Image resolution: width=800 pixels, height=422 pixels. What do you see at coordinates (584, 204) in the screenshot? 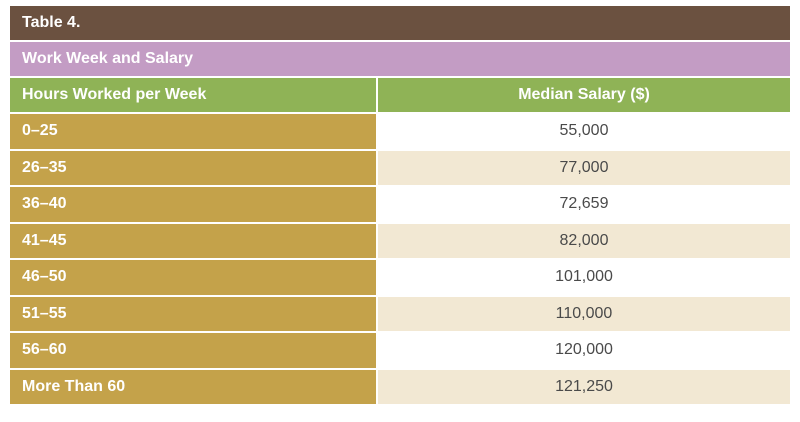
I see `row-salary-value: 72,659` at bounding box center [584, 204].